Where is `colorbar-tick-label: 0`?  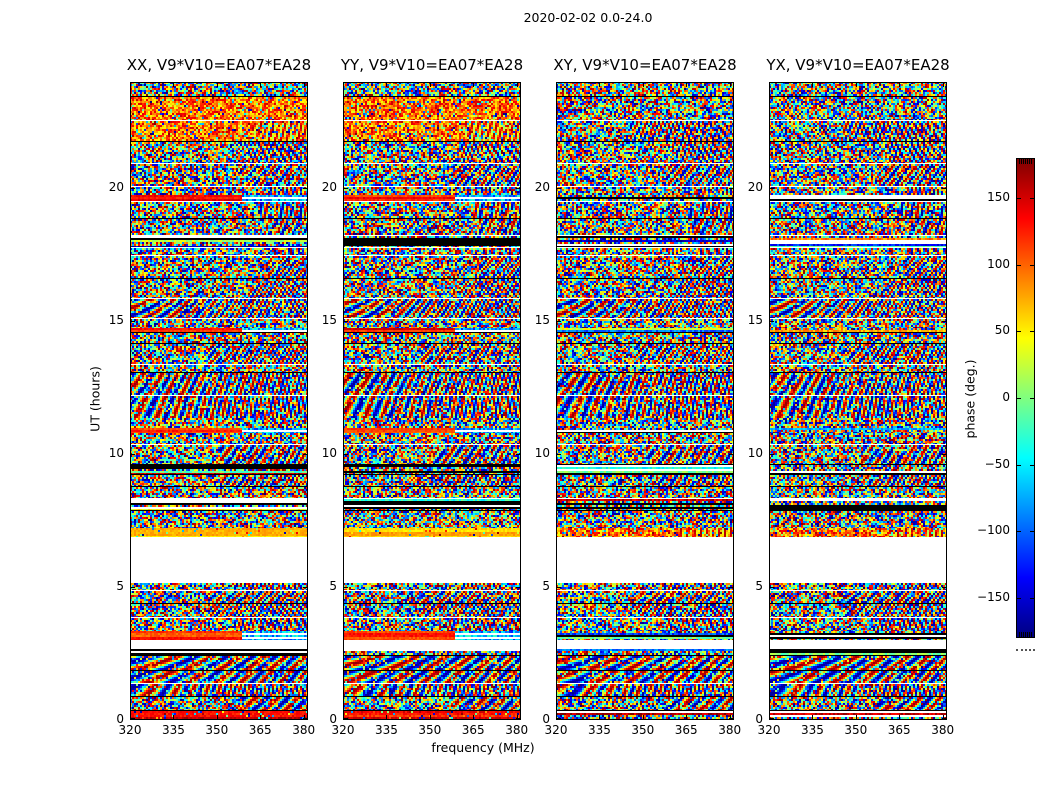
colorbar-tick-label: 0 is located at coordinates (1006, 397).